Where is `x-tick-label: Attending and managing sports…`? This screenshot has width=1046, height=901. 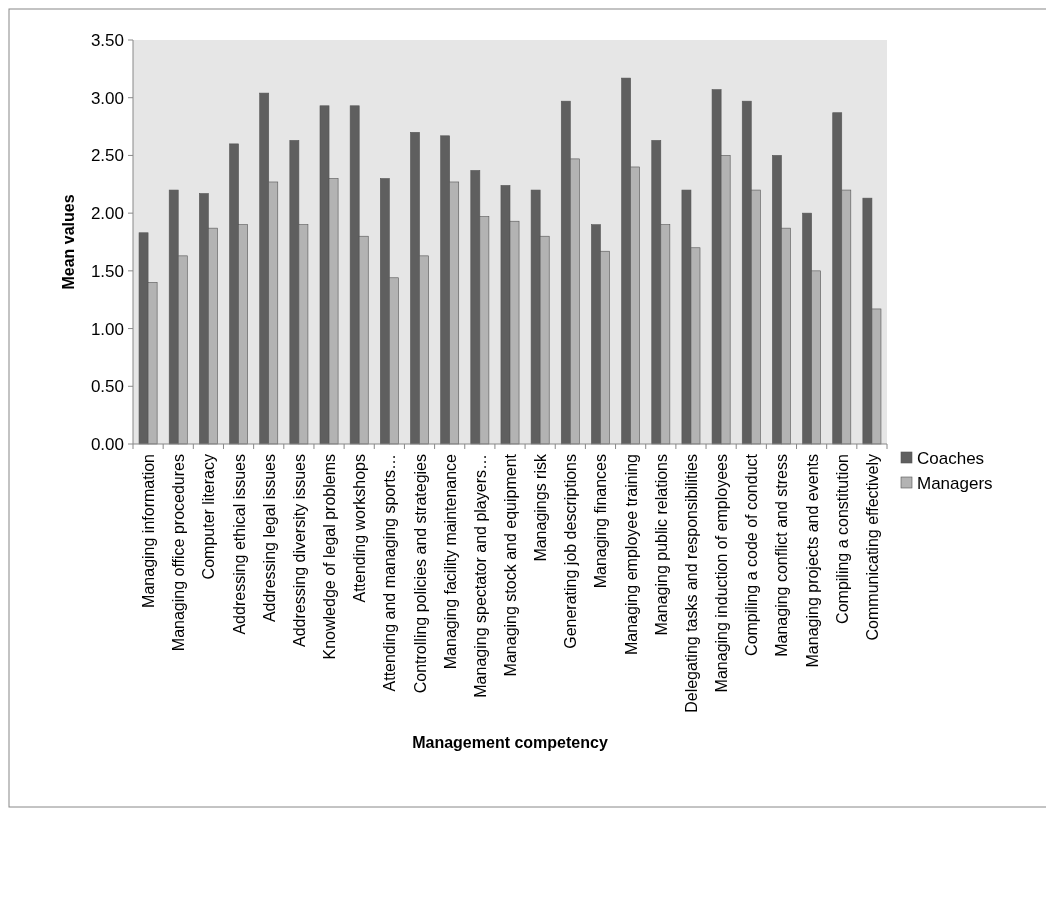 x-tick-label: Attending and managing sports… is located at coordinates (390, 573).